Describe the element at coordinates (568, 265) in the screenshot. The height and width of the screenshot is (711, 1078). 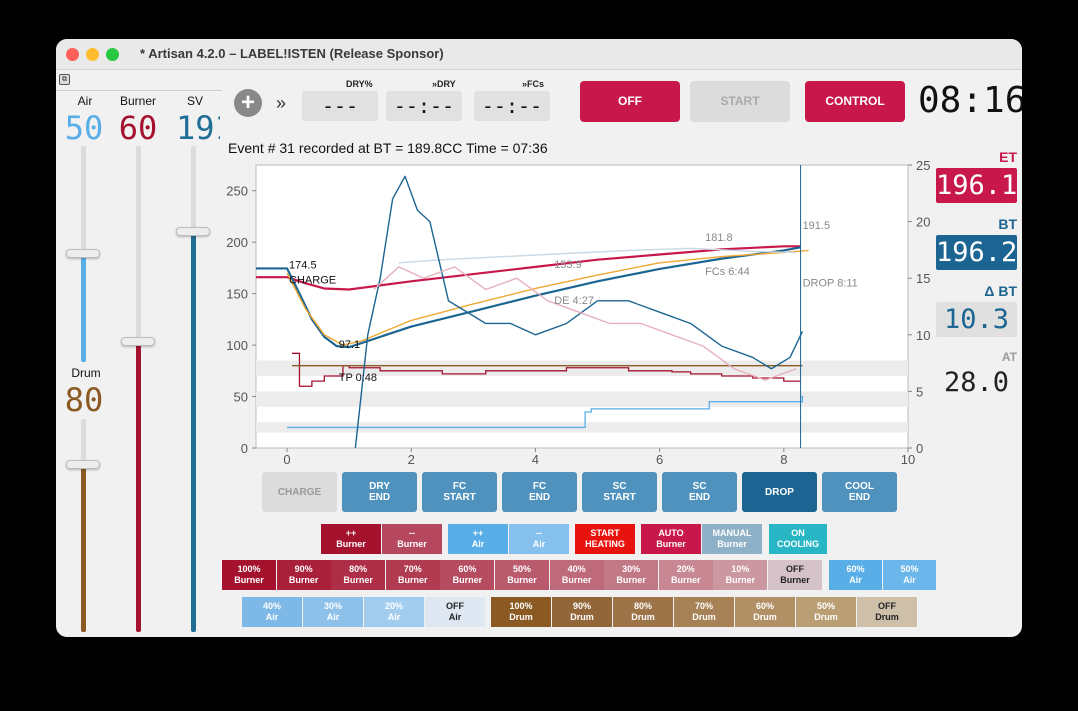
I see `chart-annotation: 153.9` at that location.